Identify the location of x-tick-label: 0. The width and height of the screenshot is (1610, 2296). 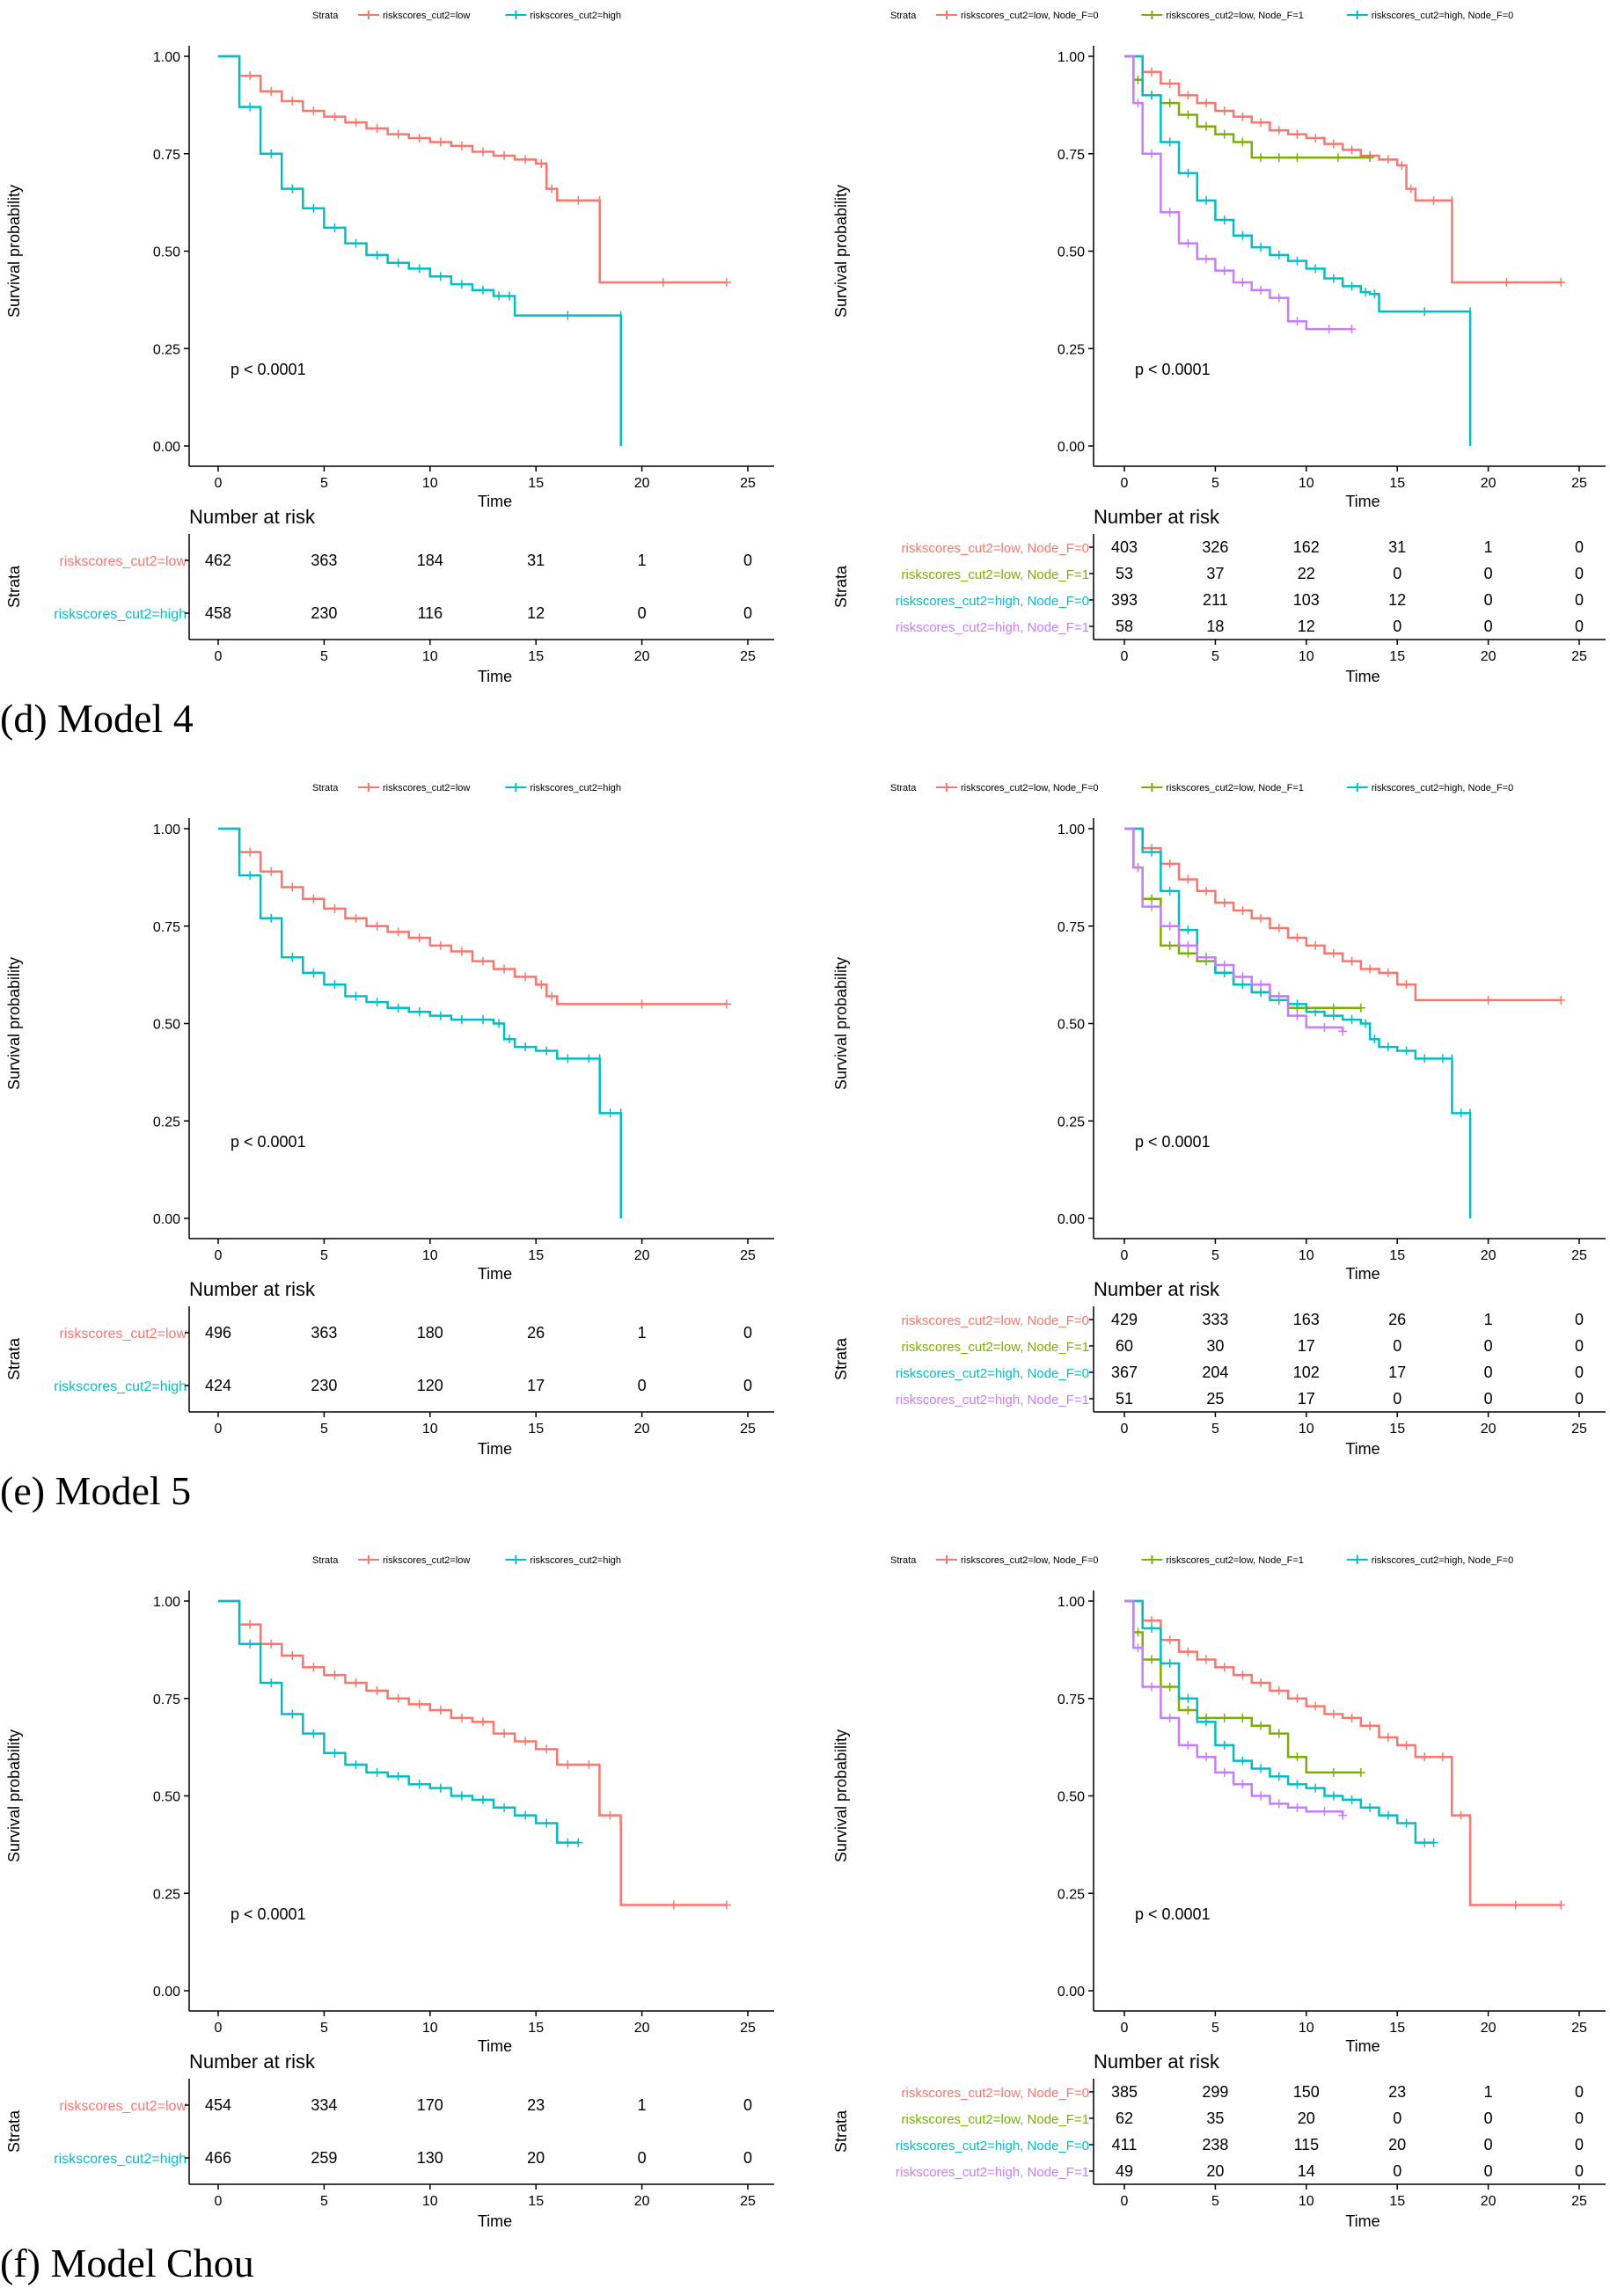
(219, 1255).